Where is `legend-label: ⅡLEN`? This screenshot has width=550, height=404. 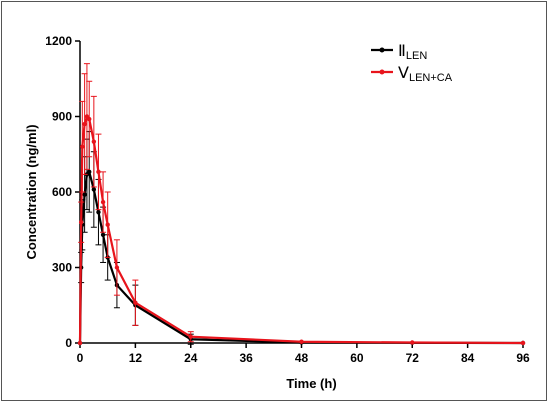 legend-label: ⅡLEN is located at coordinates (412, 52).